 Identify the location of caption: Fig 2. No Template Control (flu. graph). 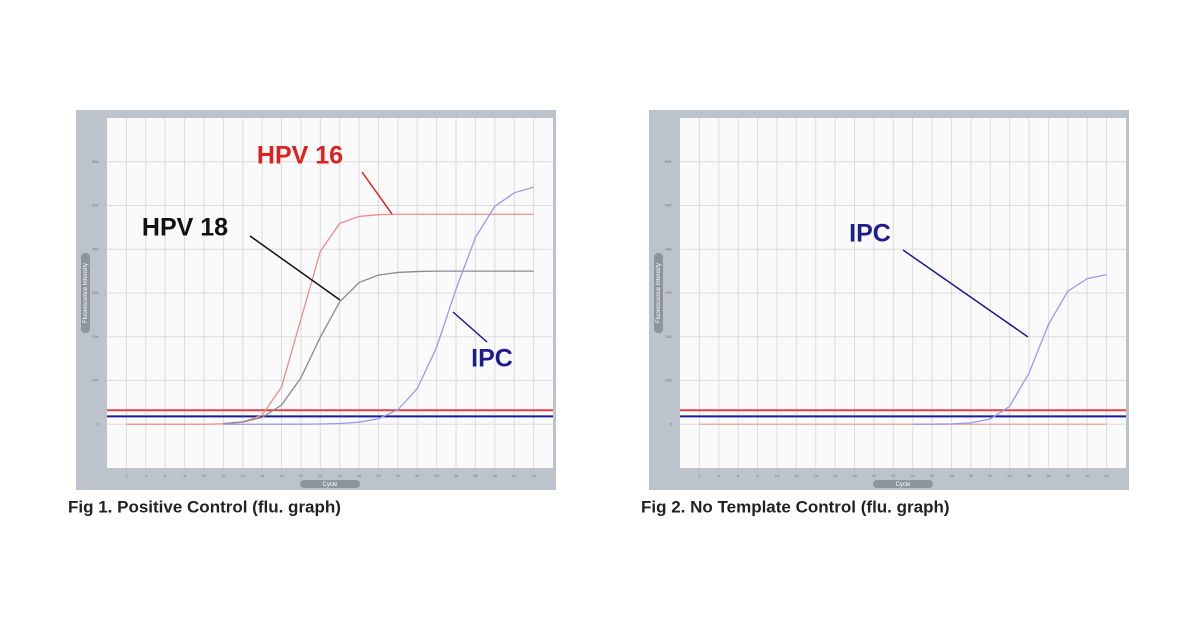
(795, 506).